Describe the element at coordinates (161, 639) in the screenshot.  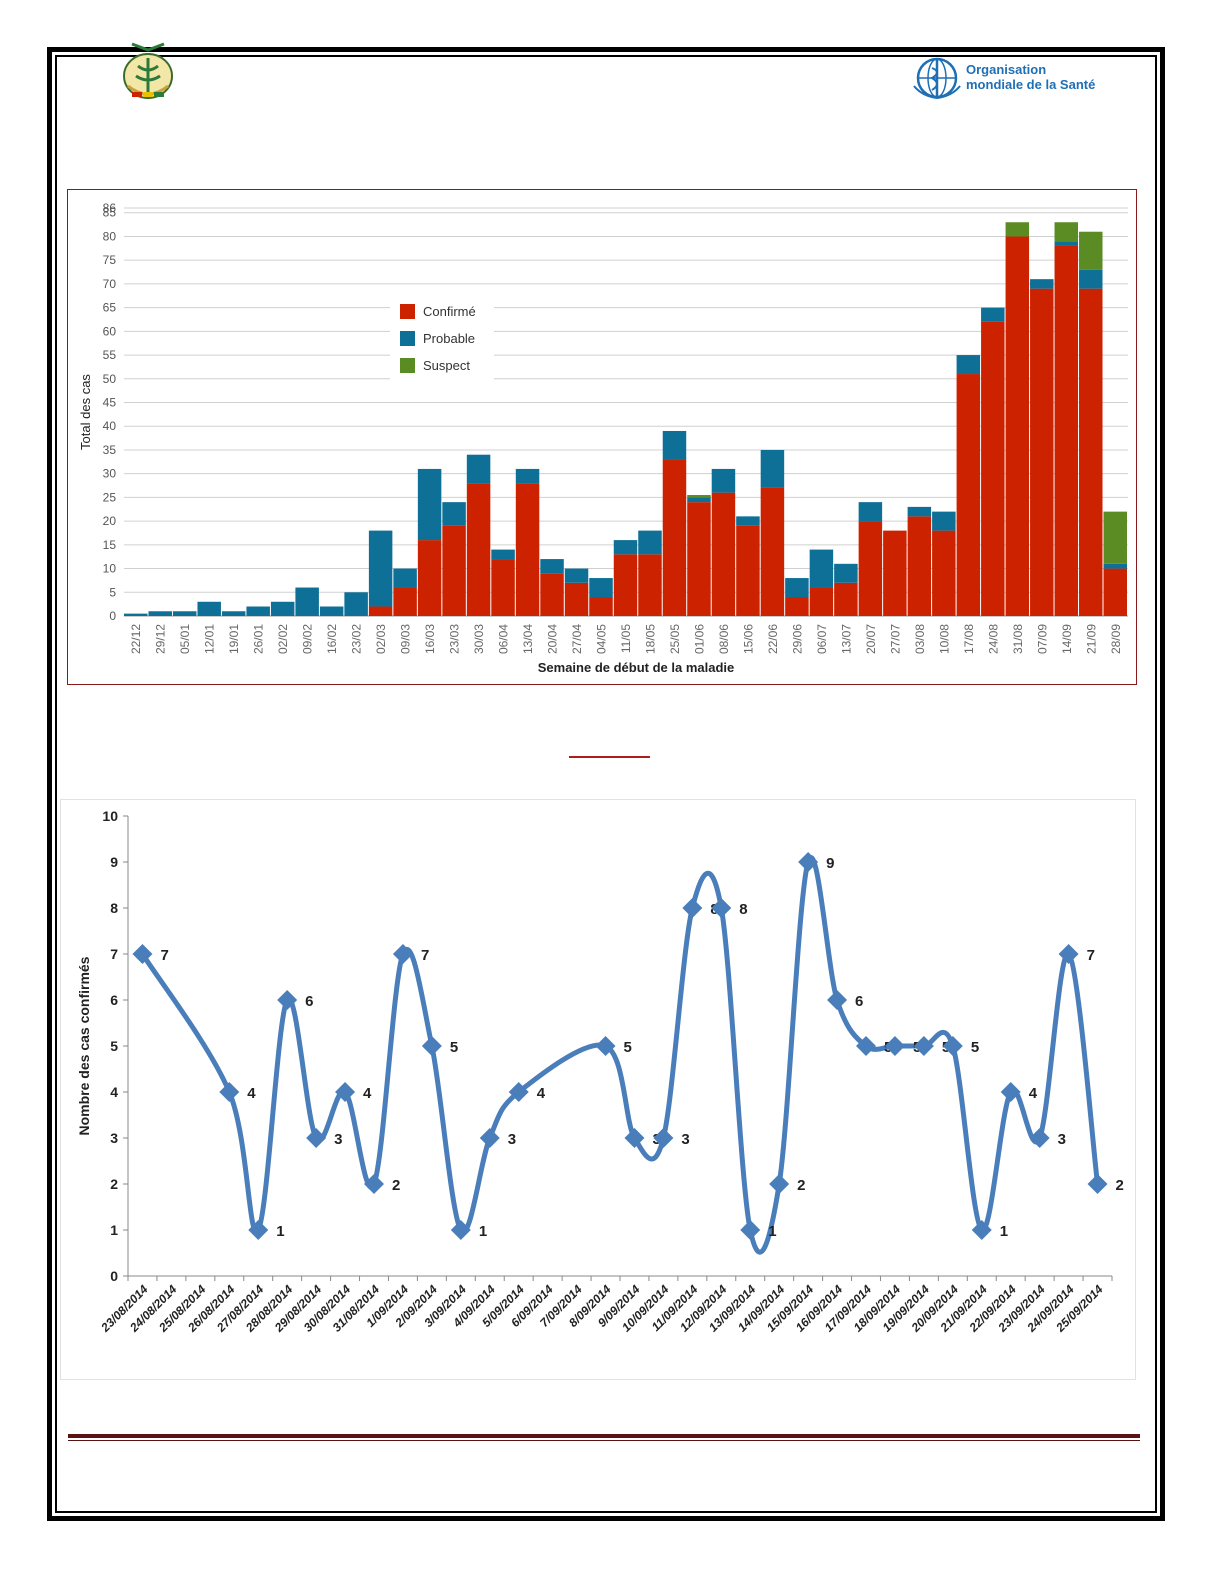
I see `x-tick-label: 29/12` at that location.